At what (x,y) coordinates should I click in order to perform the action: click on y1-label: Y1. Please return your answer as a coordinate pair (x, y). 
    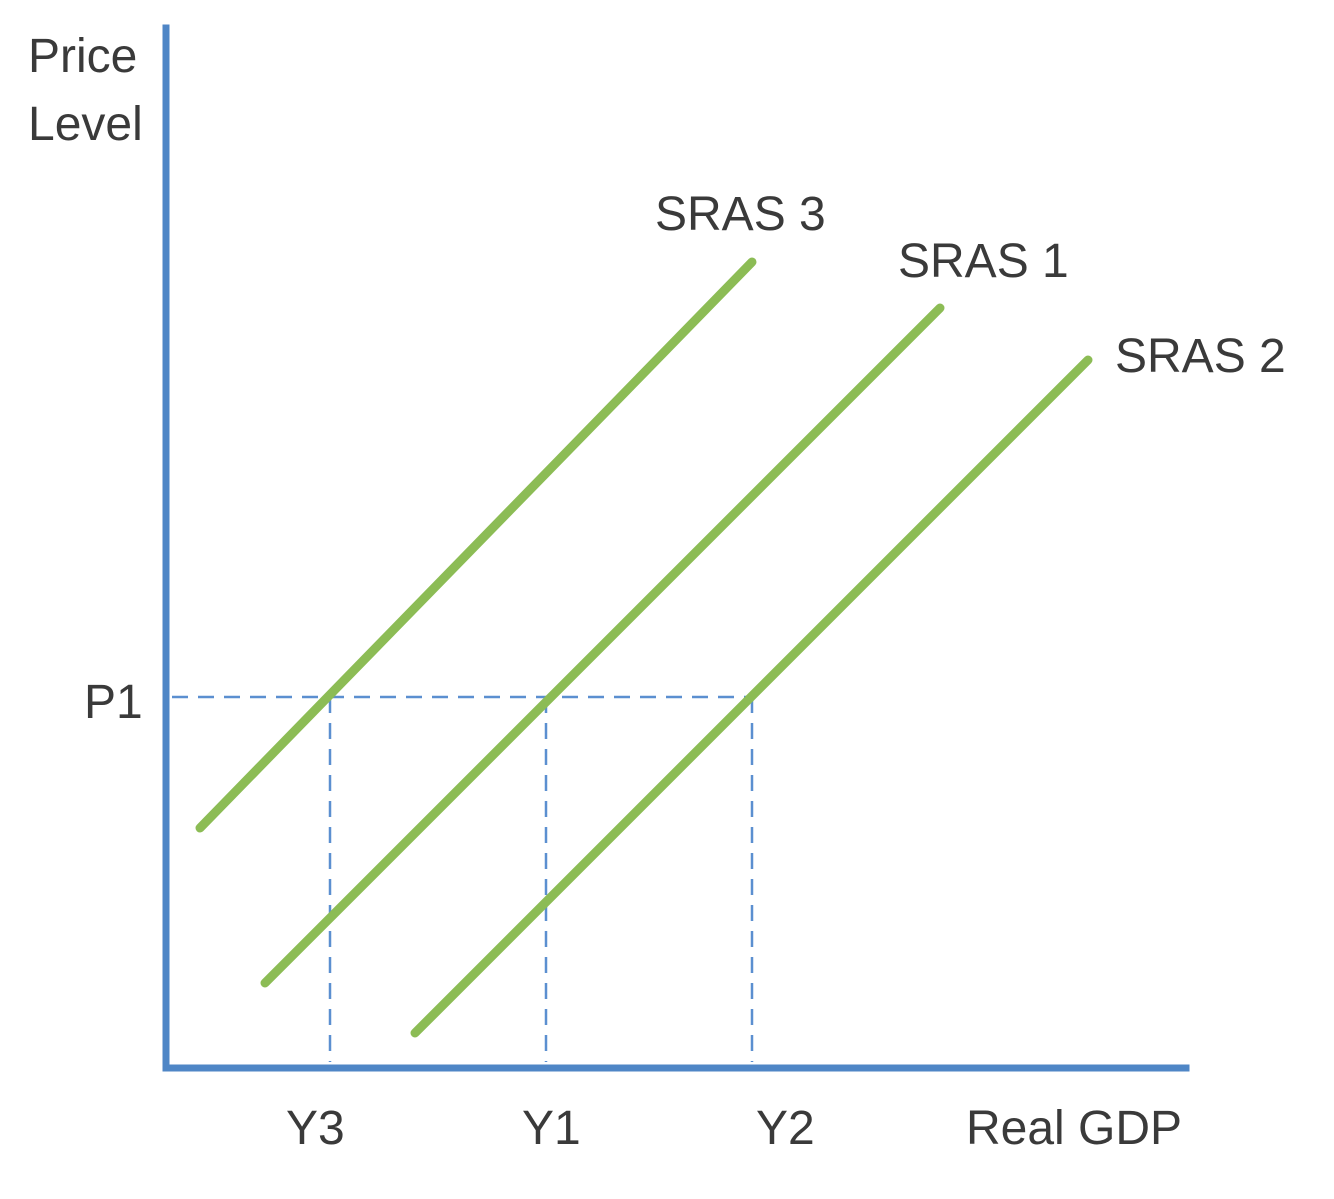
    Looking at the image, I should click on (551, 1128).